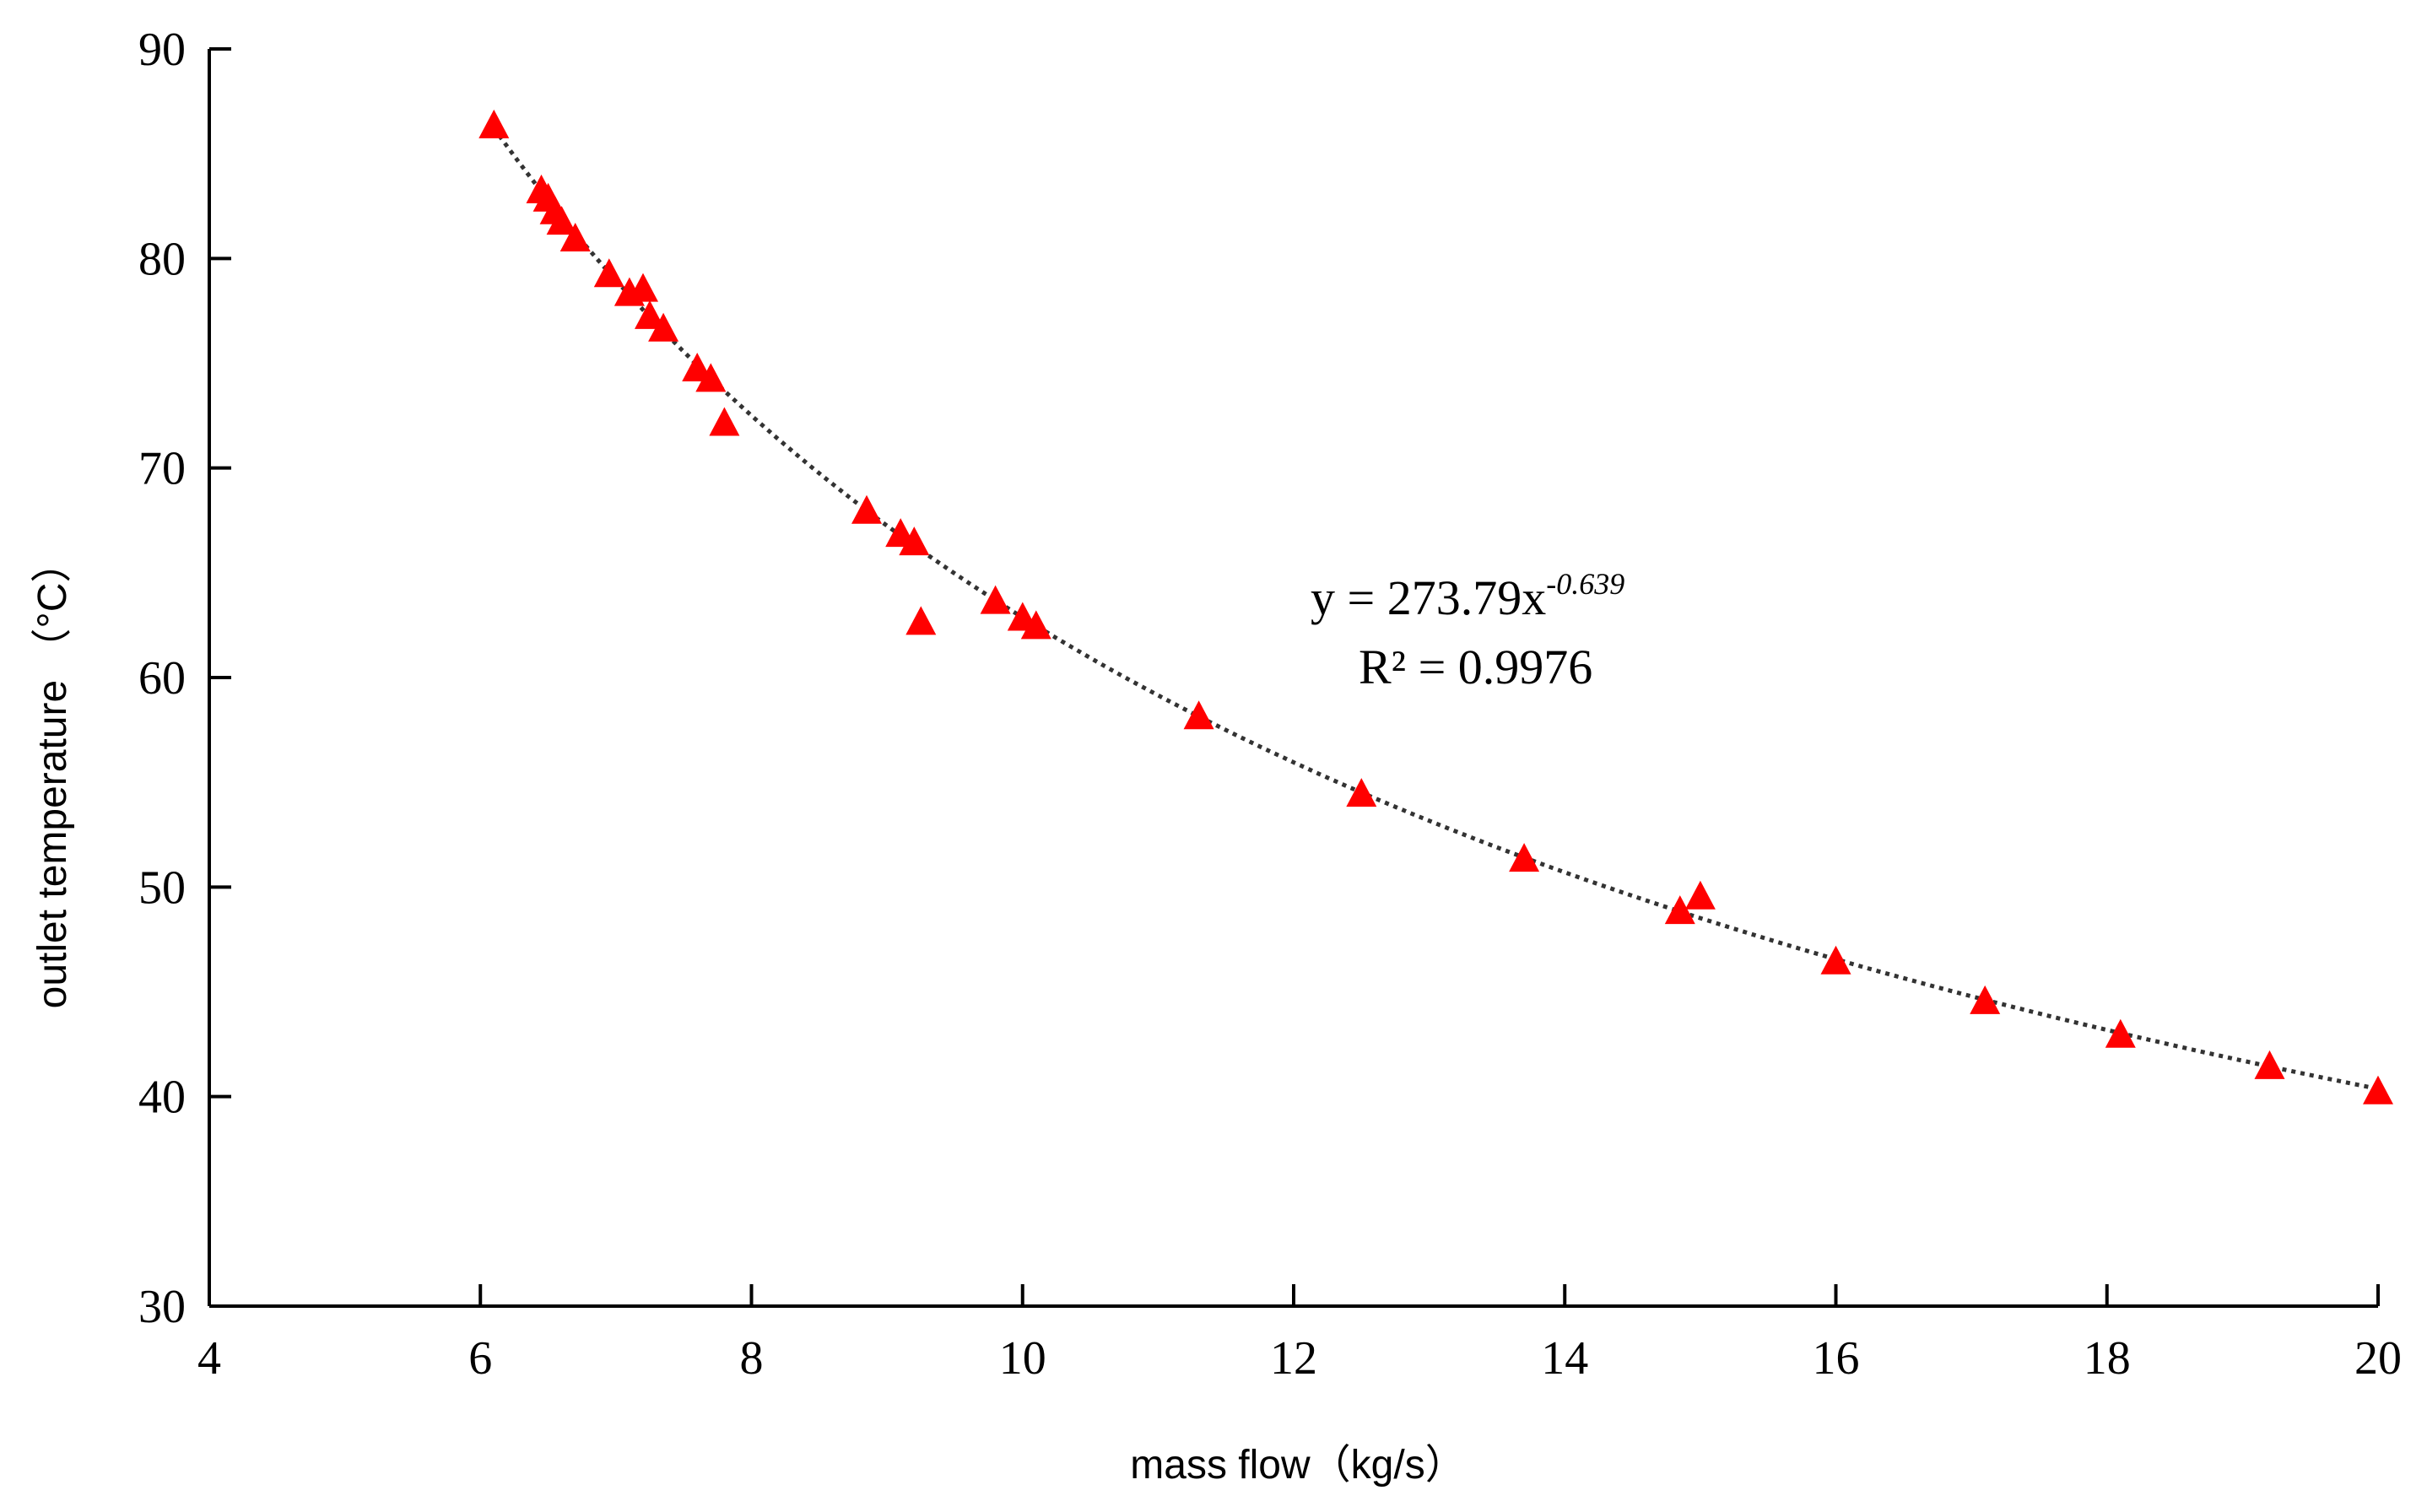 Image resolution: width=2427 pixels, height=1512 pixels. I want to click on y-axis-ticks: 30 40 50 60 70 80 90, so click(184, 678).